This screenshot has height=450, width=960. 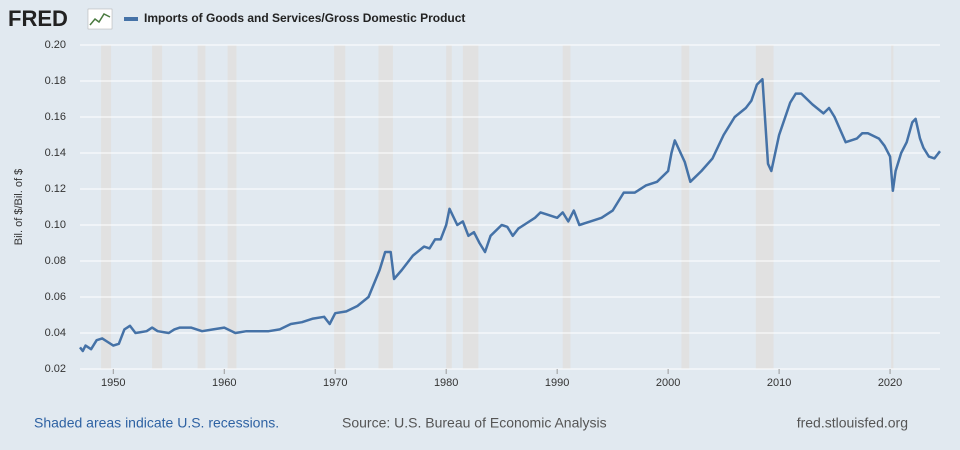 I want to click on logo: FRED, so click(x=38, y=18).